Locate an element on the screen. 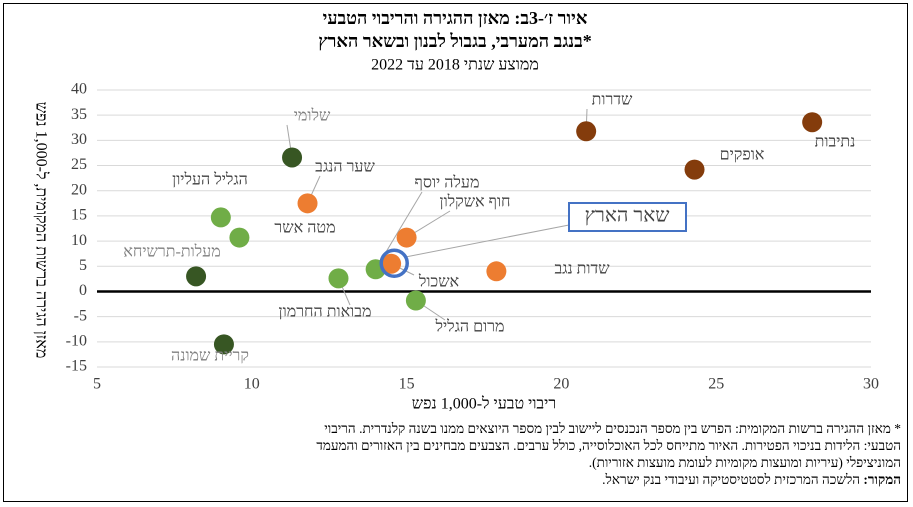 This screenshot has width=913, height=507. y-tick-label: 10 is located at coordinates (79, 240).